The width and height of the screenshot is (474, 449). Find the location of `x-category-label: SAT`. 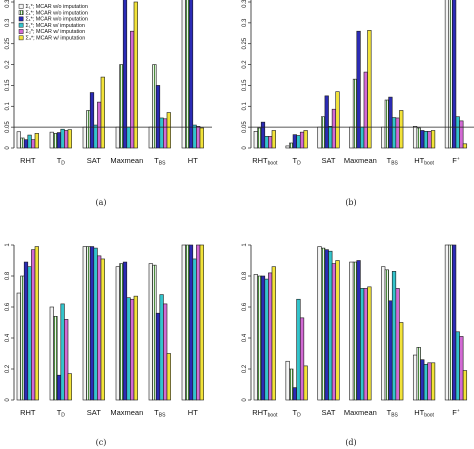

x-category-label: SAT is located at coordinates (94, 412).